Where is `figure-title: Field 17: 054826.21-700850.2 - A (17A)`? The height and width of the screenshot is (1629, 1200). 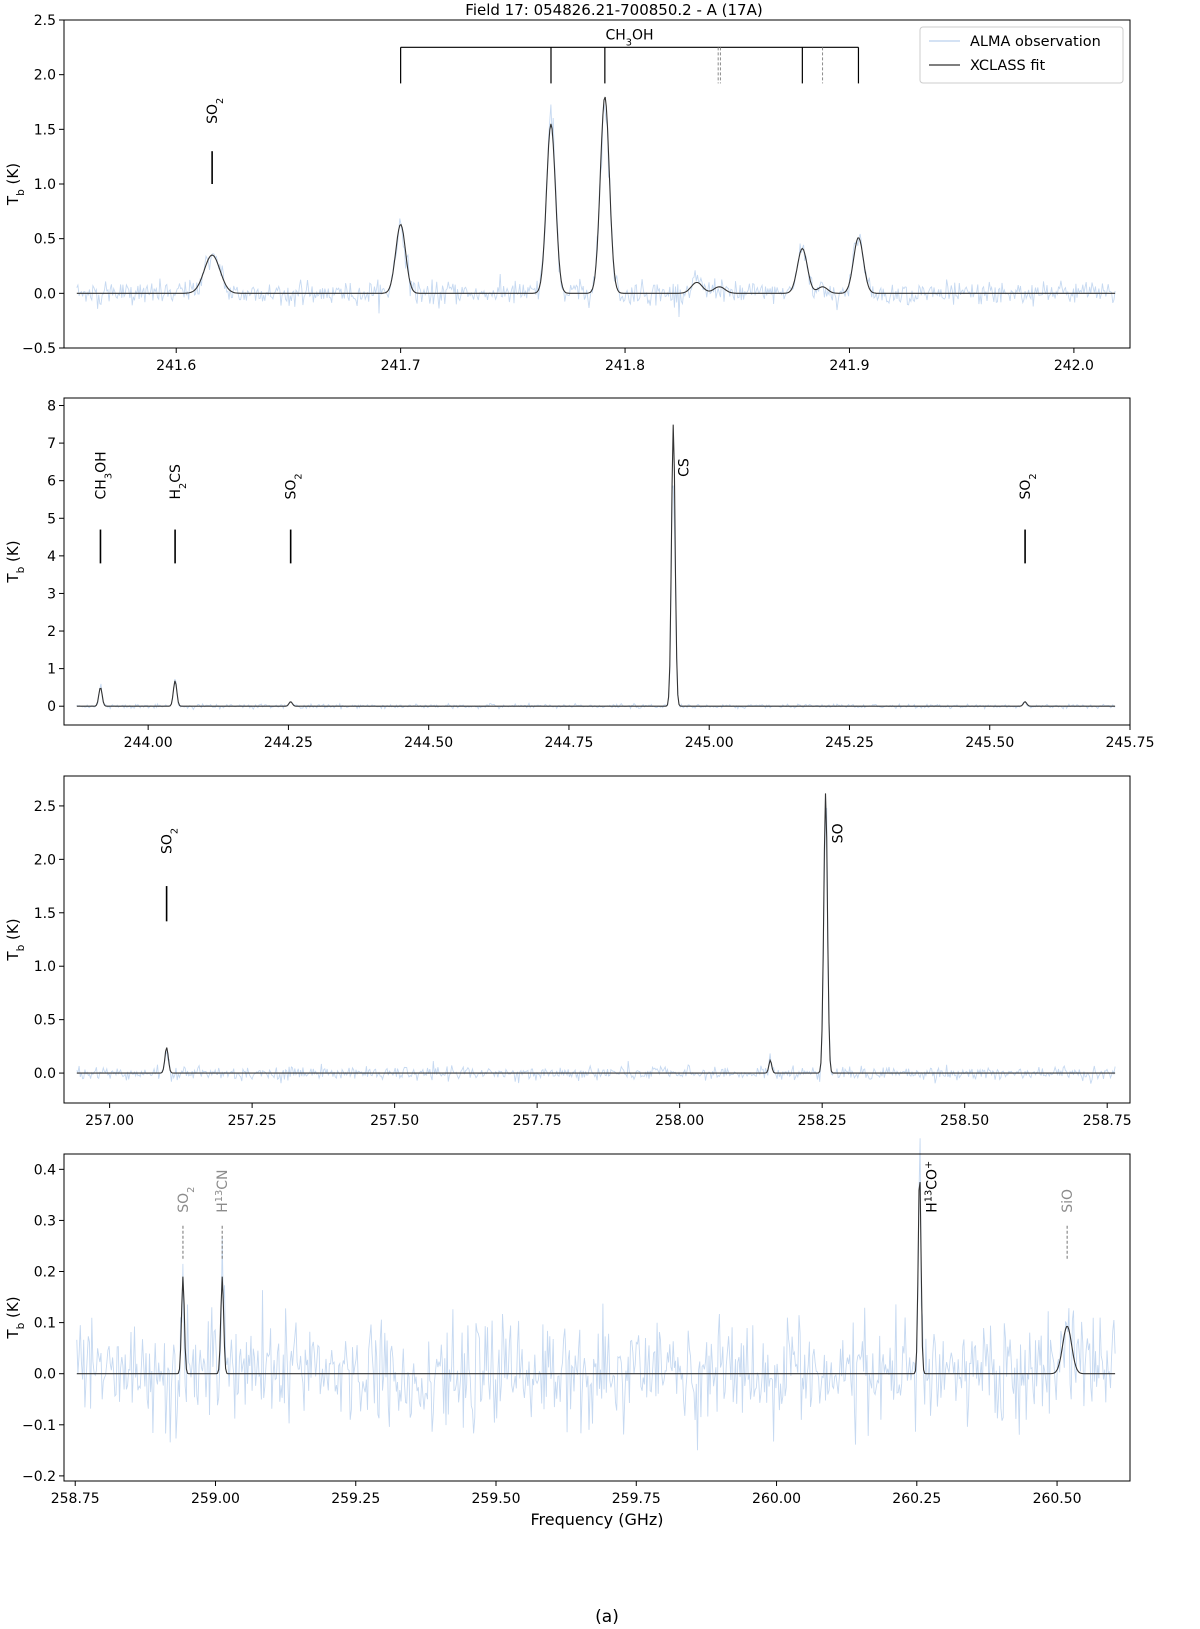 figure-title: Field 17: 054826.21-700850.2 - A (17A) is located at coordinates (613, 10).